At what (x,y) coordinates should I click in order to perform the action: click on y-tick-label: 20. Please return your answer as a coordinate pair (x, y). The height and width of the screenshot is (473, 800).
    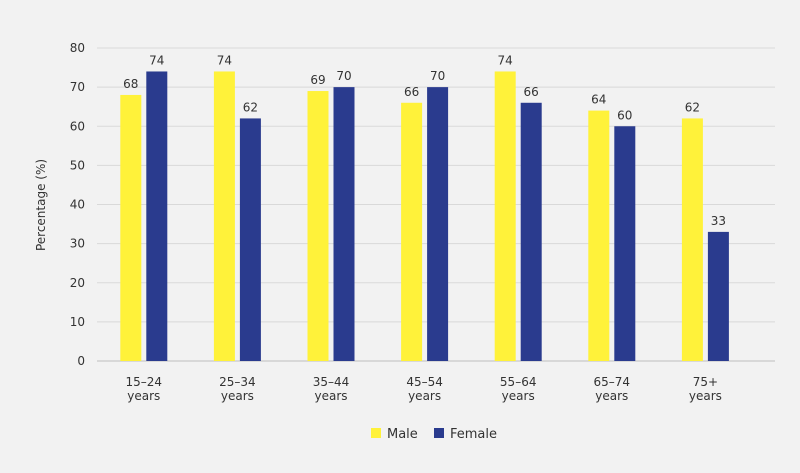
    Looking at the image, I should click on (77, 283).